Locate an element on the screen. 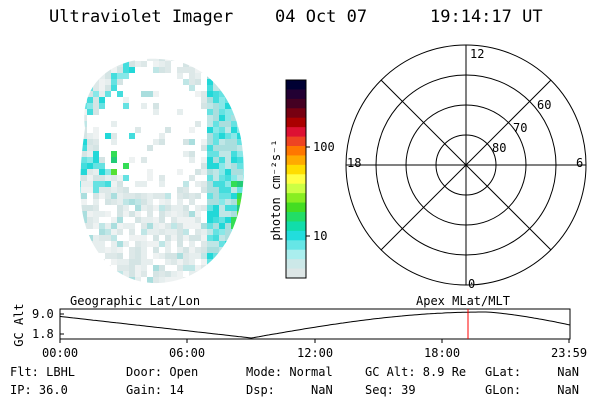 Image resolution: width=600 pixels, height=400 pixels. lat-label-60: 60 is located at coordinates (544, 105).